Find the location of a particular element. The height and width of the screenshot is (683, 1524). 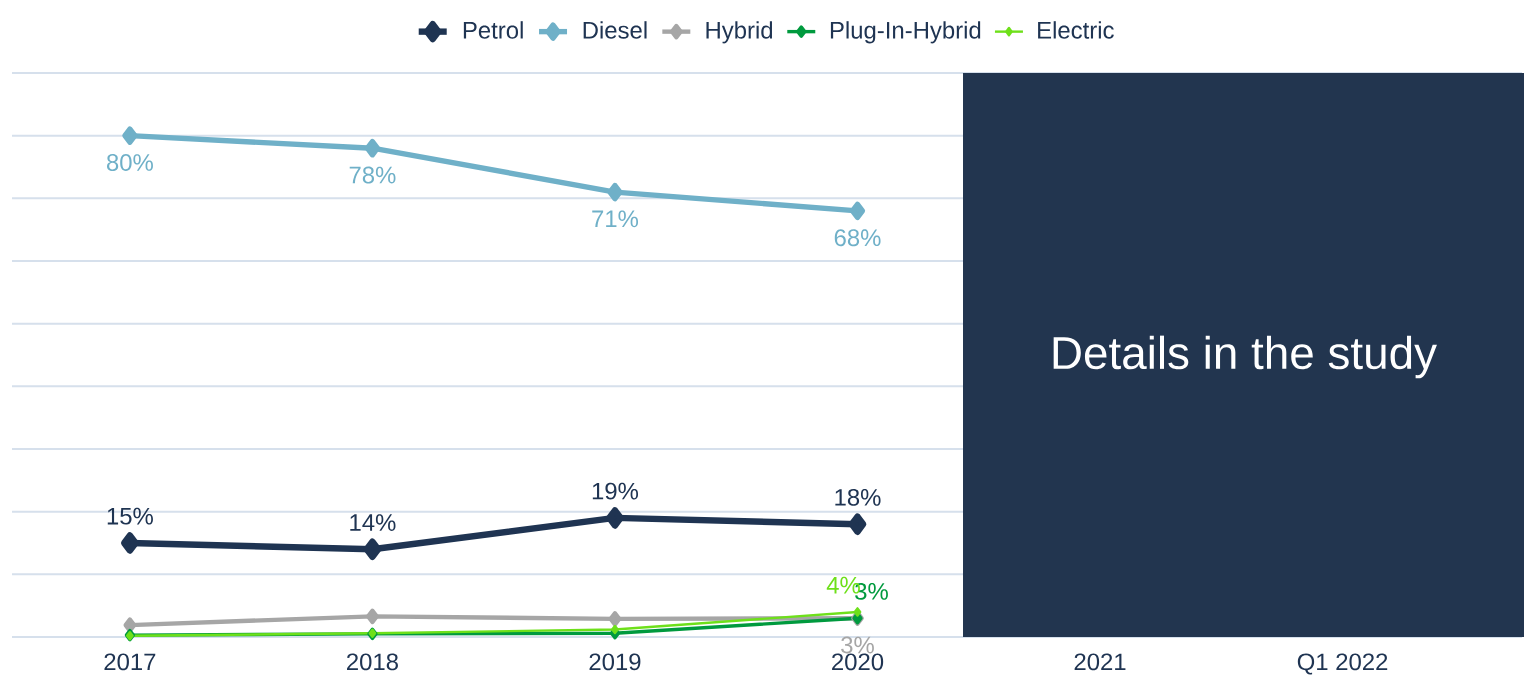

legend-label: Electric is located at coordinates (1076, 30).